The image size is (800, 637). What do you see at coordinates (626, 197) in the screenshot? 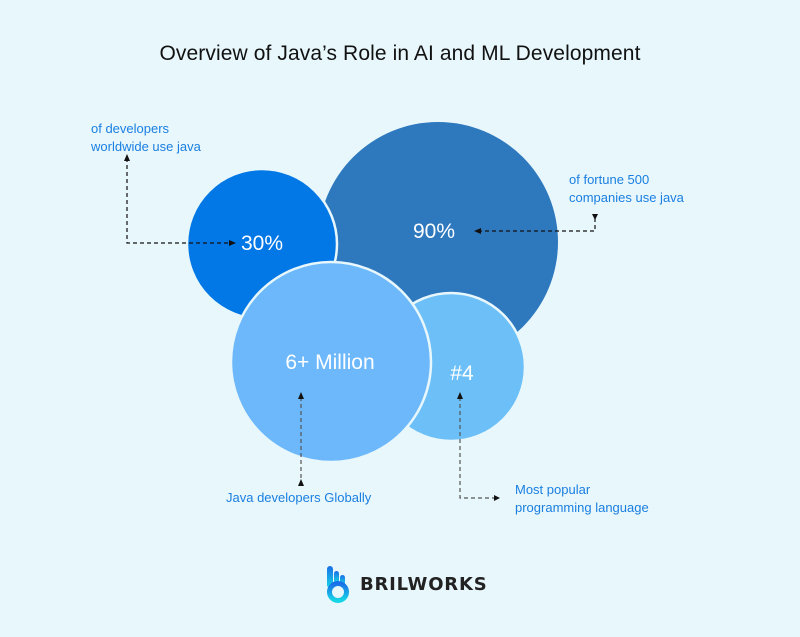
I see `caption-line: companies use java` at bounding box center [626, 197].